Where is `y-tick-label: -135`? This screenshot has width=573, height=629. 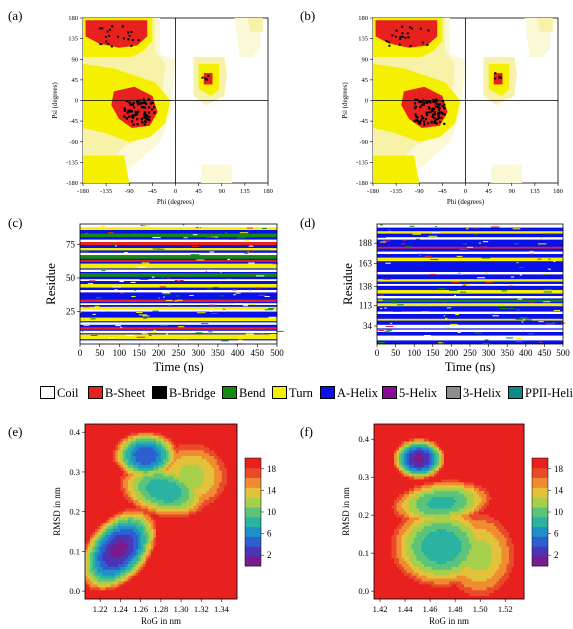
y-tick-label: -135 is located at coordinates (362, 162).